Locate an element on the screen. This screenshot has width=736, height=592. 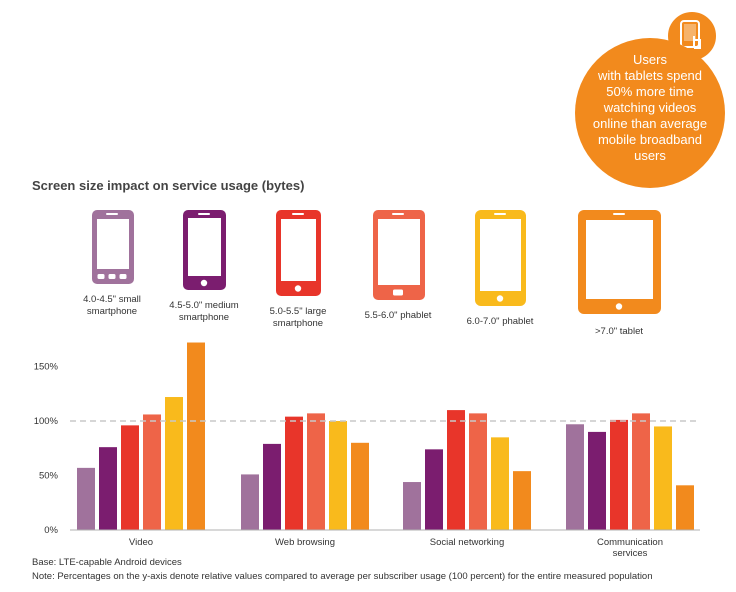
device-icons-row is located at coordinates (376, 262).